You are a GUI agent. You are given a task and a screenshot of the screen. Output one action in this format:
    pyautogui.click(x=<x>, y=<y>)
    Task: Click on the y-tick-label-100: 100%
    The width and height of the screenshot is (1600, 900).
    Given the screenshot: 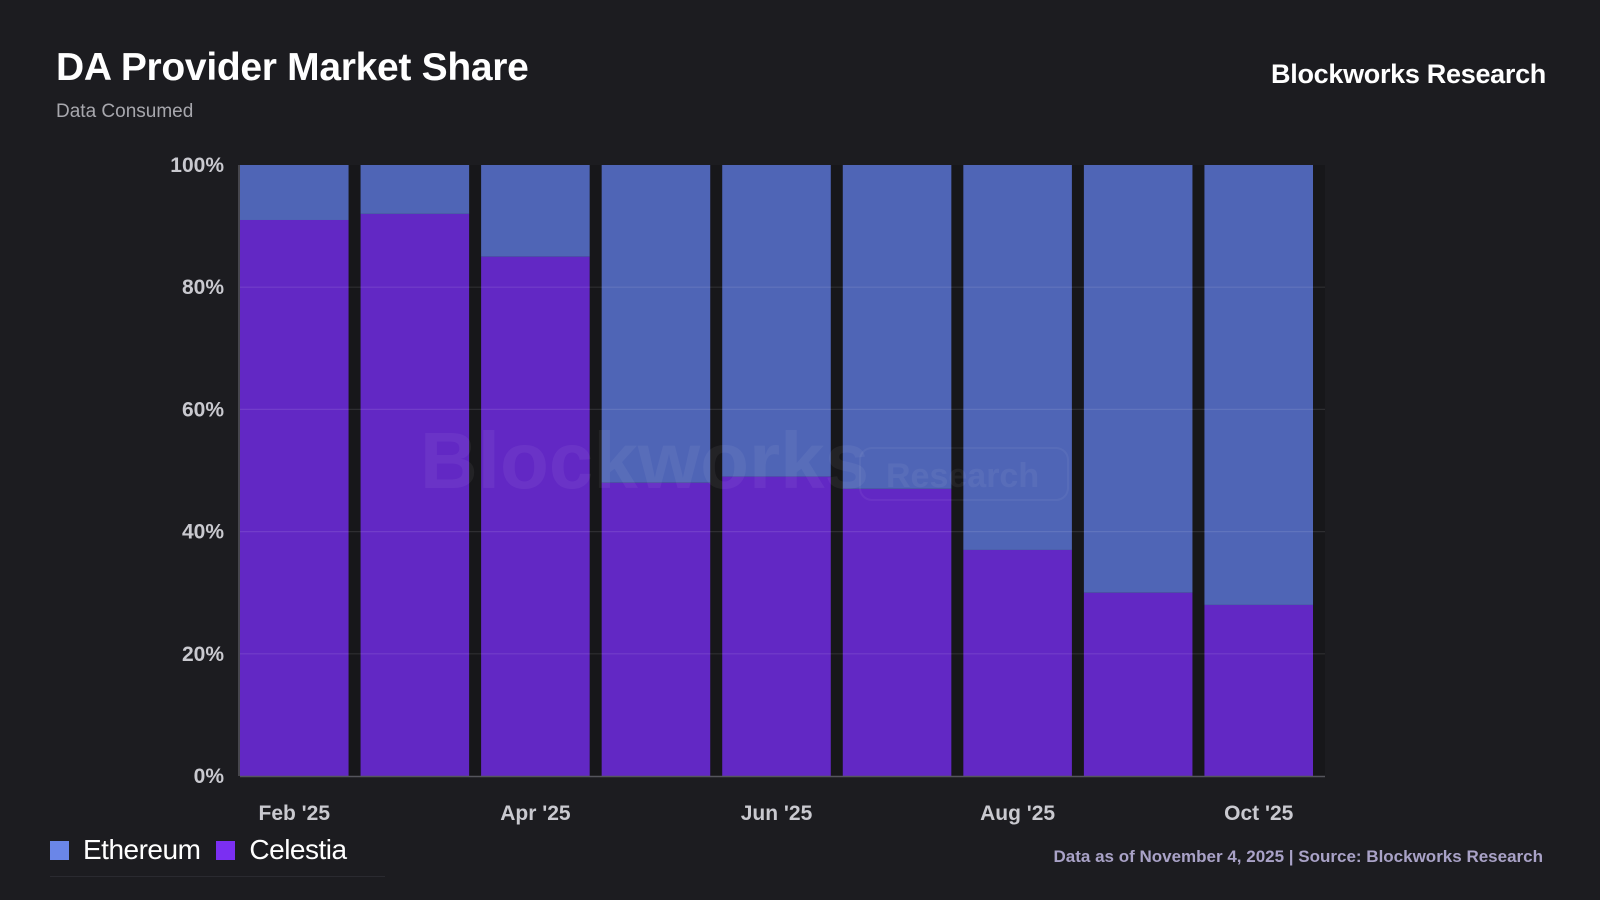 What is the action you would take?
    pyautogui.click(x=197, y=165)
    